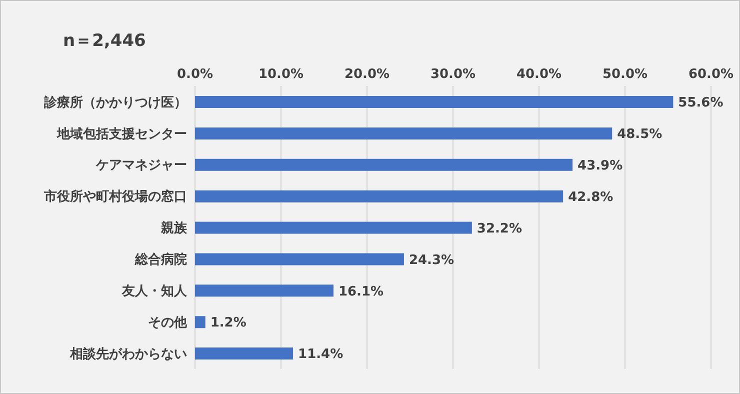  I want to click on y-tick-label: 総合病院, so click(160, 260).